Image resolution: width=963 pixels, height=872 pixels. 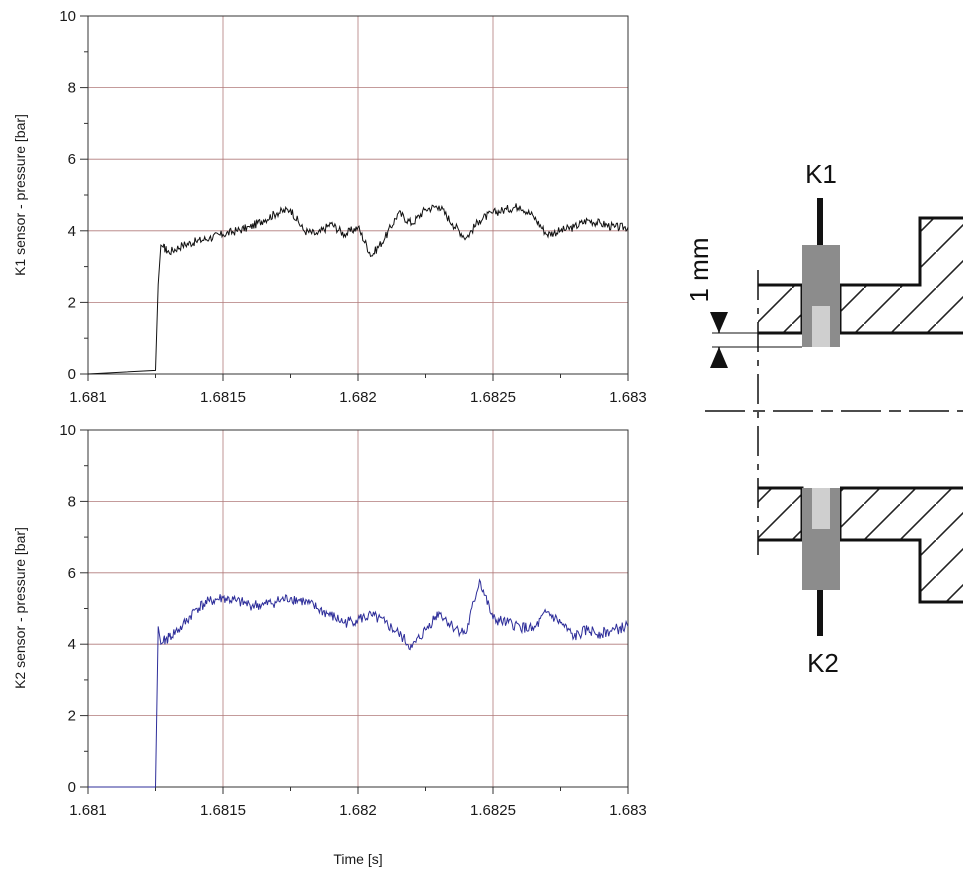 What do you see at coordinates (821, 326) in the screenshot?
I see `k1-sensor-tip` at bounding box center [821, 326].